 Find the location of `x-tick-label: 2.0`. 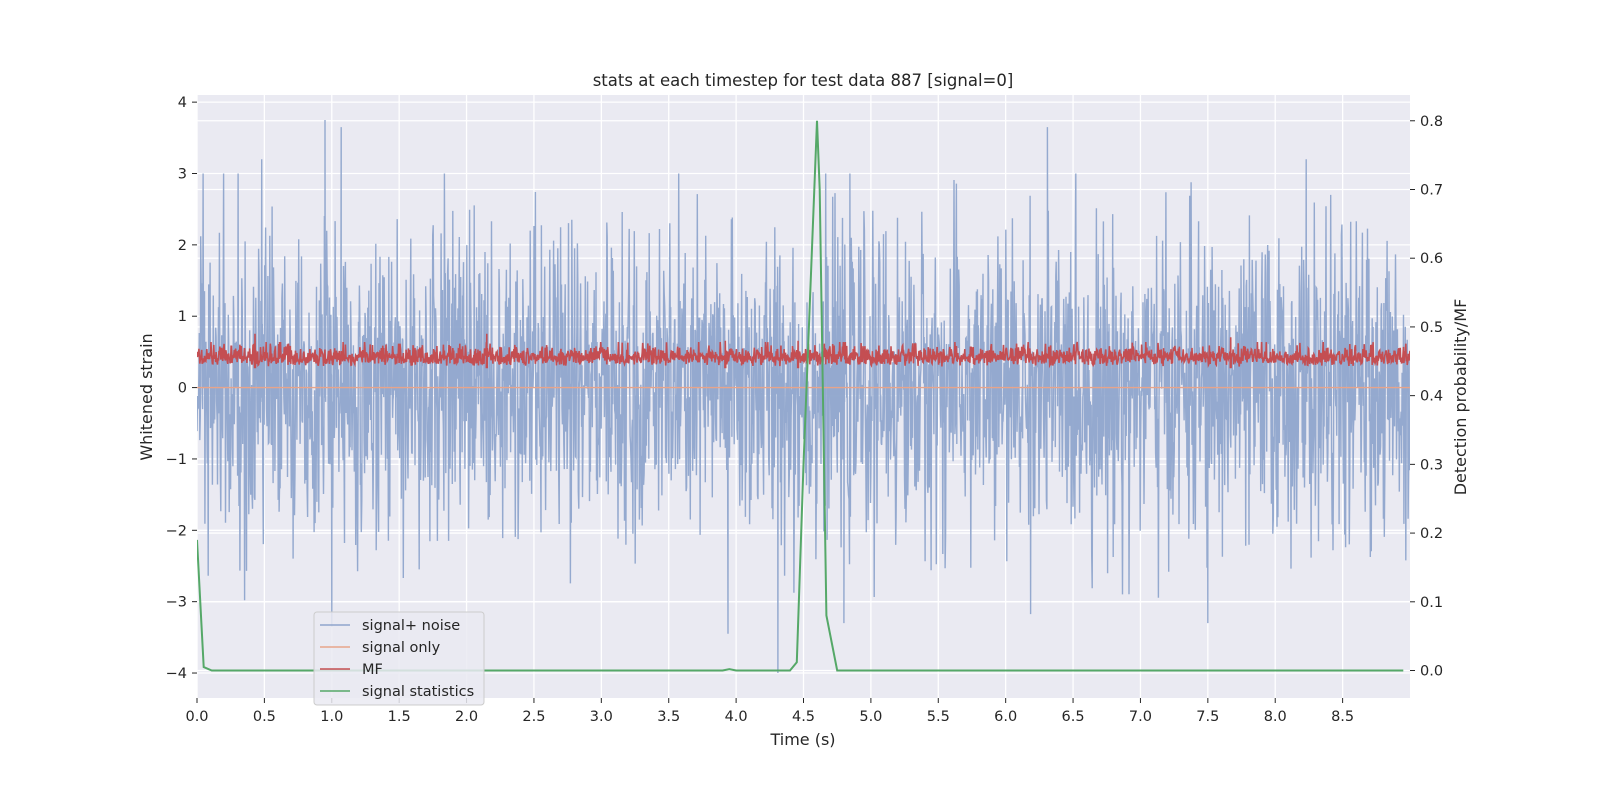

x-tick-label: 2.0 is located at coordinates (466, 717).